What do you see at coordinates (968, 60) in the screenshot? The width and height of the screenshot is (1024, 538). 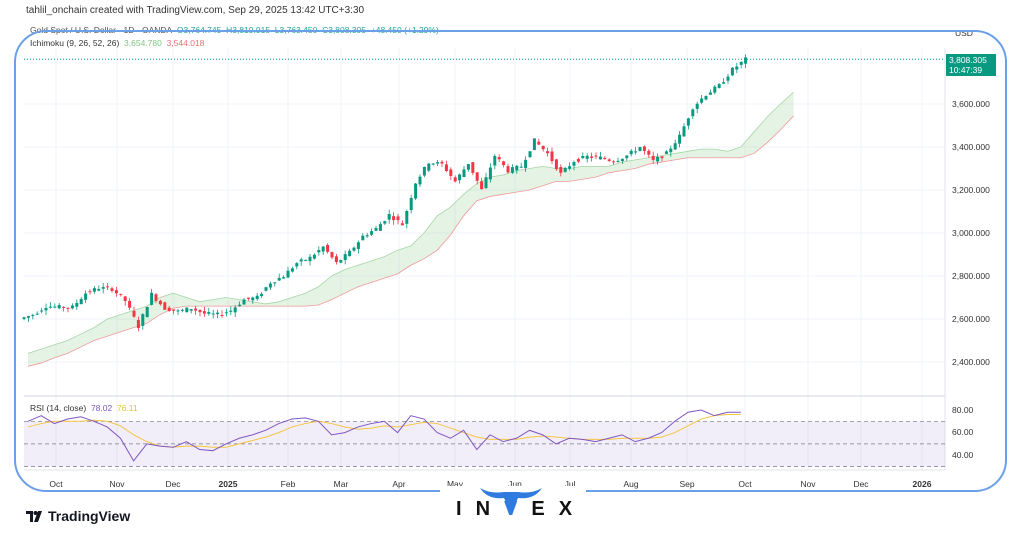 I see `last-price: 3,808.305` at bounding box center [968, 60].